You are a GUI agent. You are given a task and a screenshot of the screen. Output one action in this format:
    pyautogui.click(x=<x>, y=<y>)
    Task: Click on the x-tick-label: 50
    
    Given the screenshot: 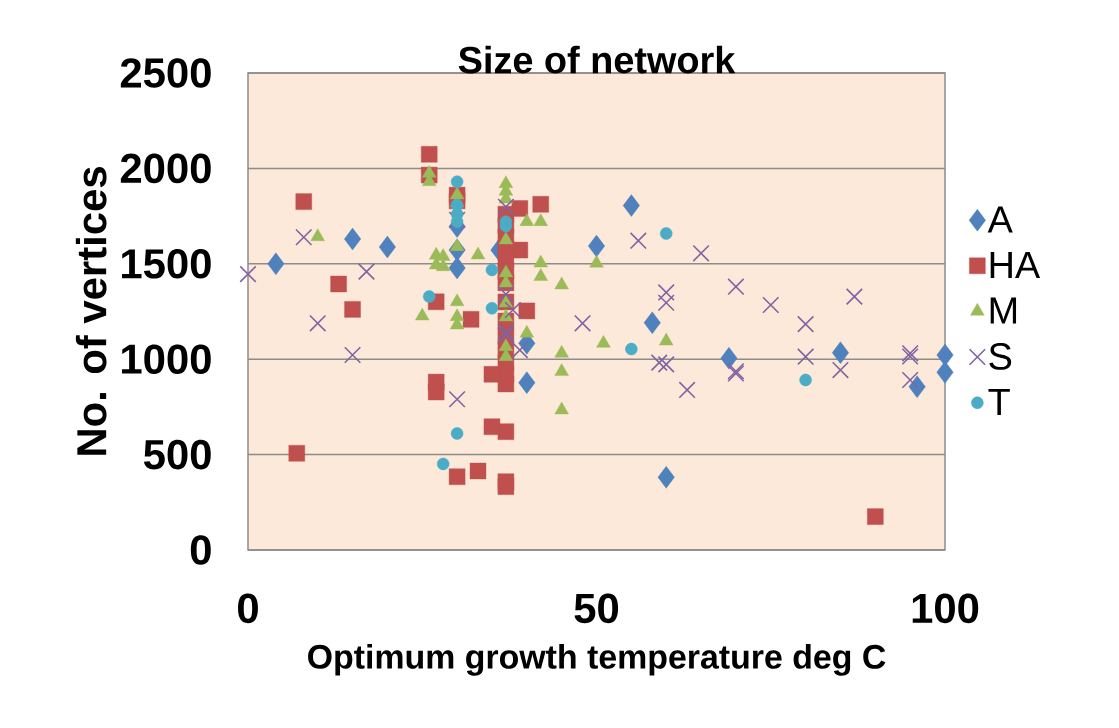 What is the action you would take?
    pyautogui.click(x=596, y=608)
    